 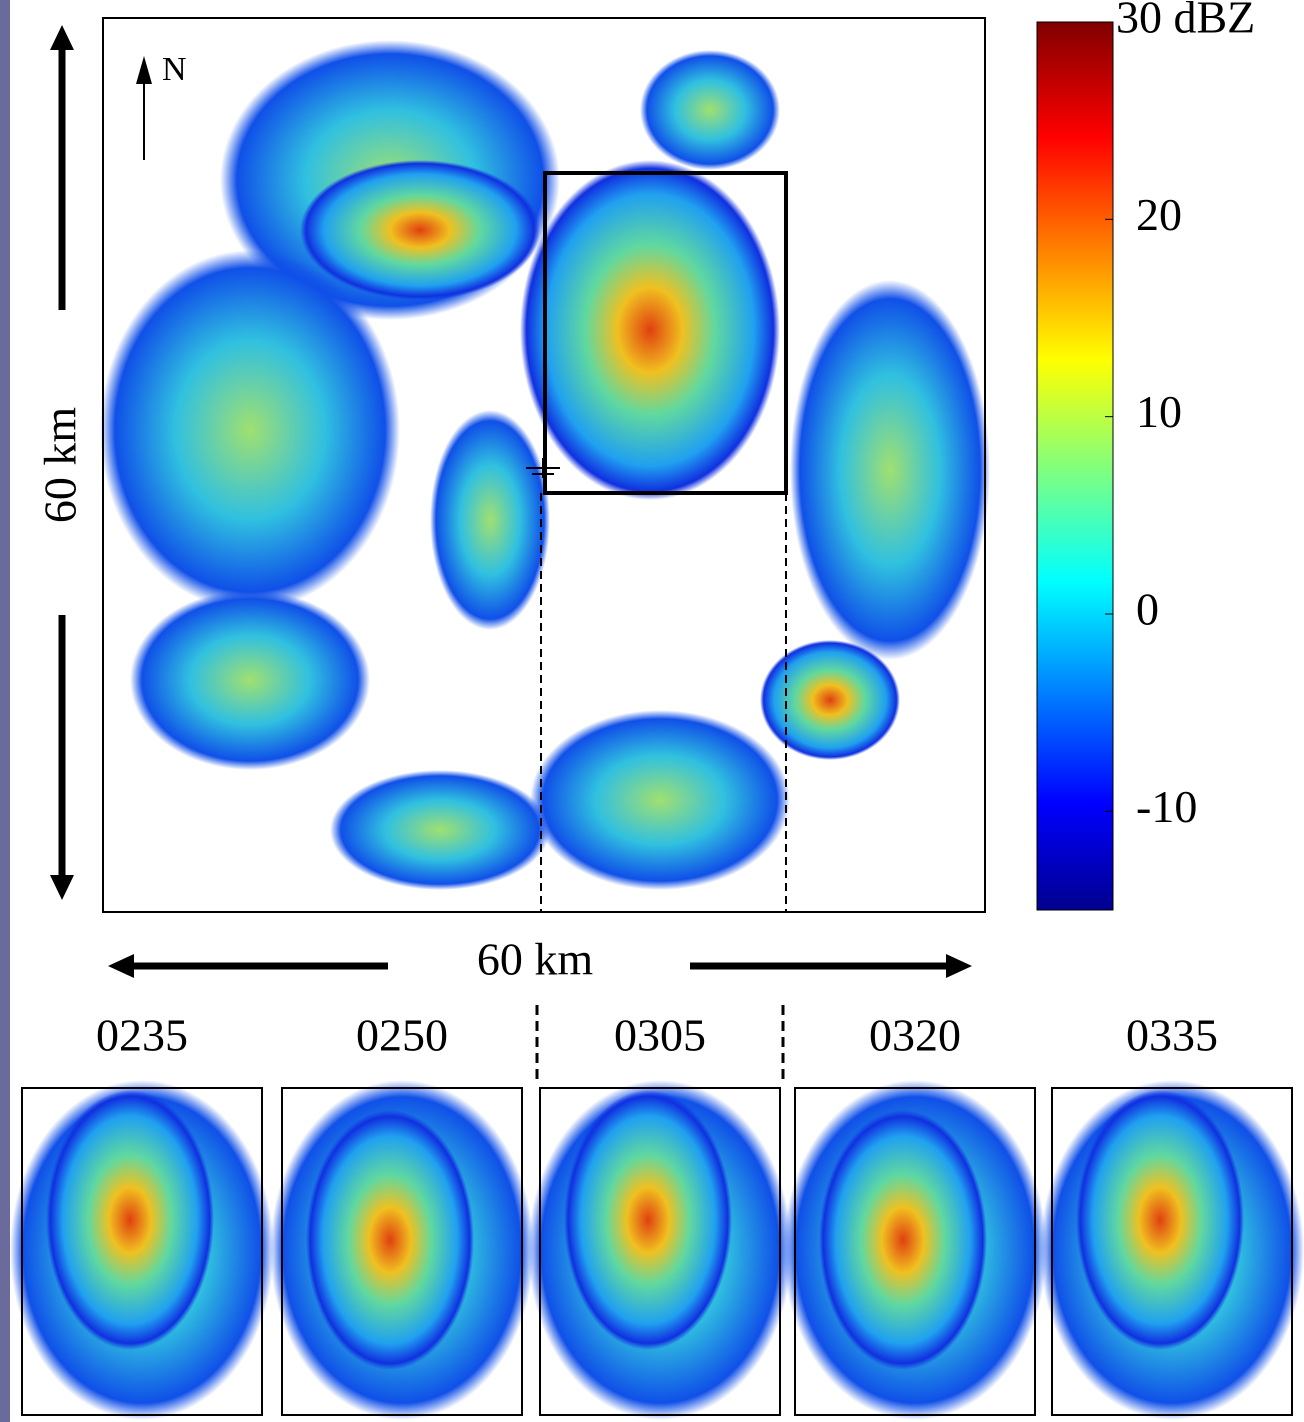 I want to click on colorbar-tick-label: -10, so click(x=1166, y=806).